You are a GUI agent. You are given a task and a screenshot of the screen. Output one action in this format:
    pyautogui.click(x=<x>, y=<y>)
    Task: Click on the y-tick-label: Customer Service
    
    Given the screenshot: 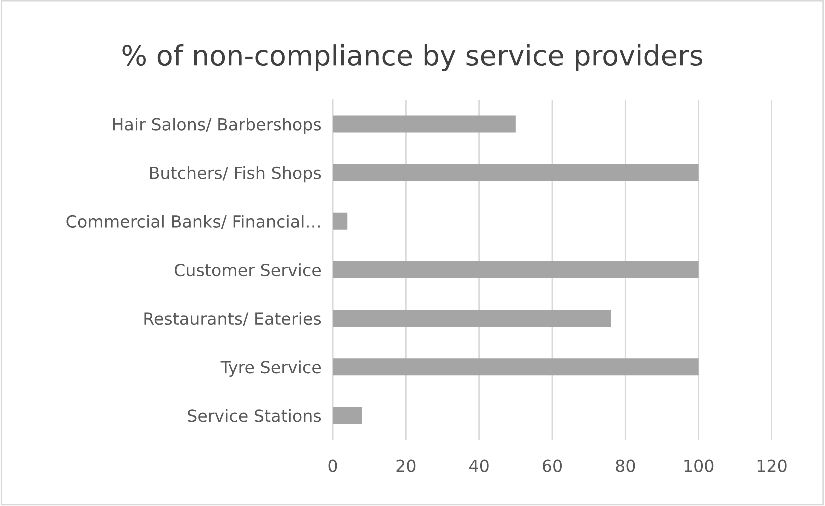 What is the action you would take?
    pyautogui.click(x=247, y=270)
    